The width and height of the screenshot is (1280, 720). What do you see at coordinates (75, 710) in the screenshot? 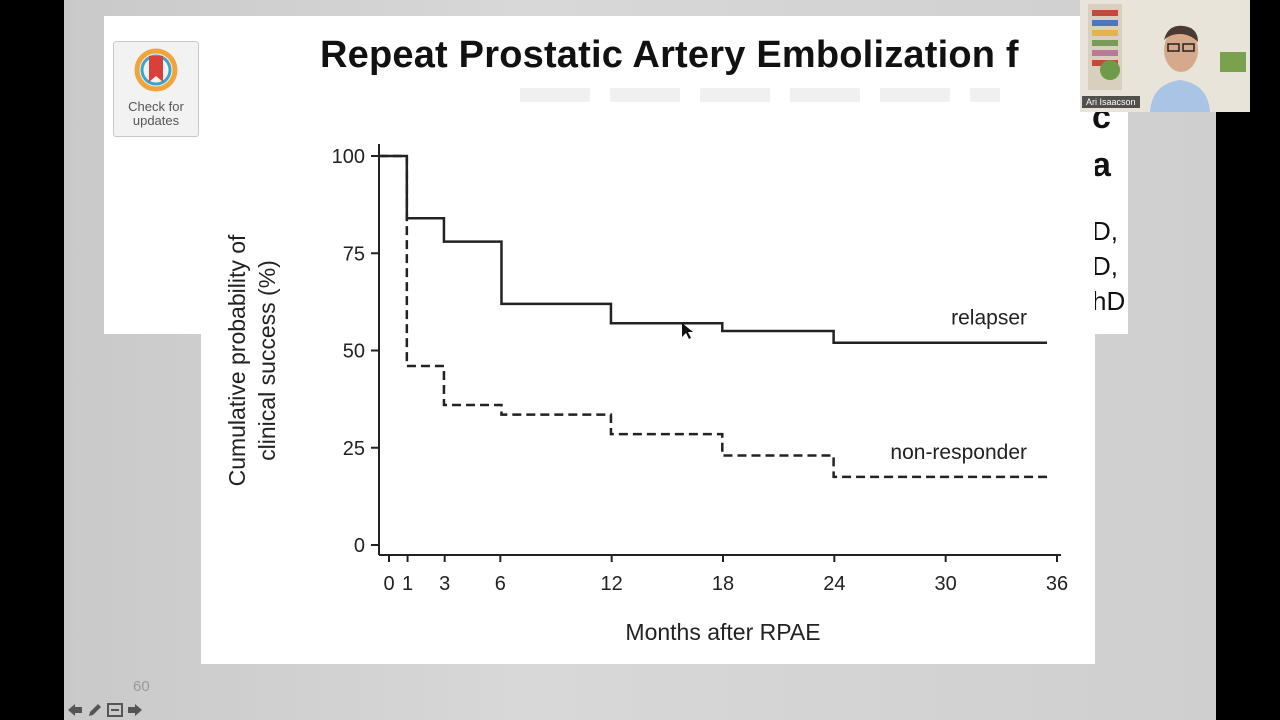
I see `back-arrow-icon` at bounding box center [75, 710].